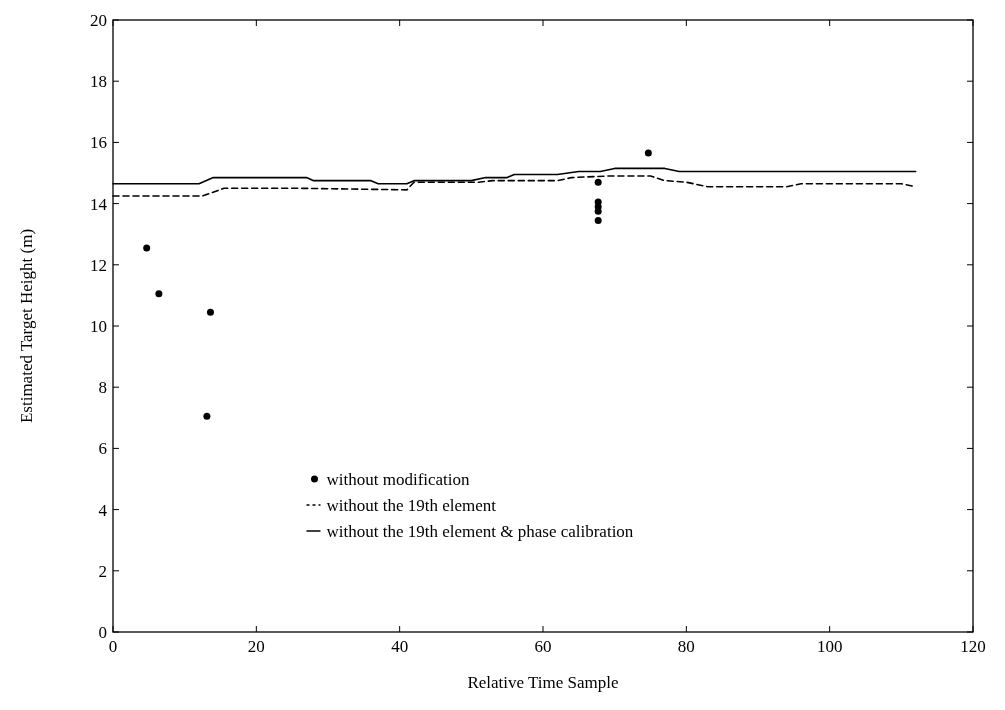 The width and height of the screenshot is (1005, 710). Describe the element at coordinates (102, 632) in the screenshot. I see `y-tick-label: 0` at that location.